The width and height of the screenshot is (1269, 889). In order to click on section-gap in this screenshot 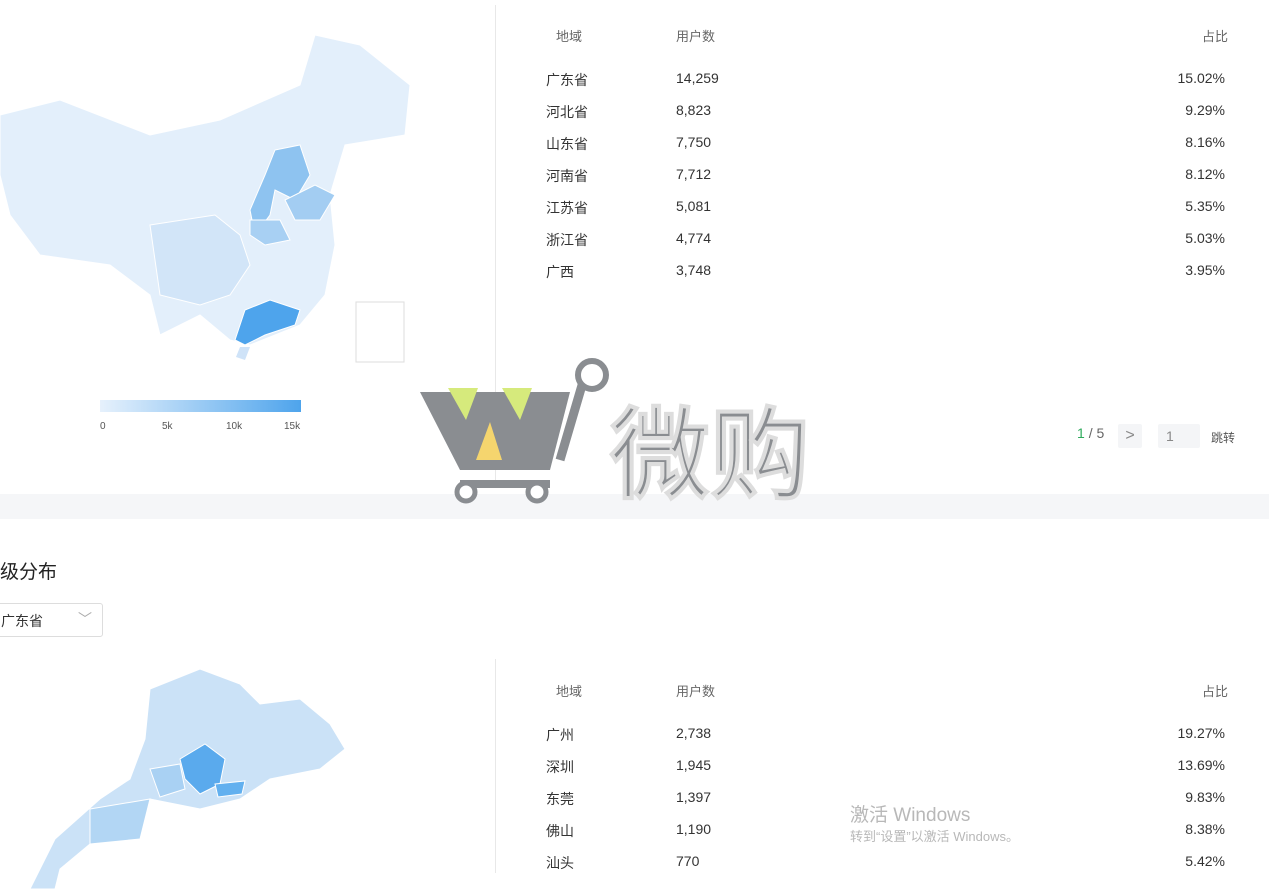, I will do `click(634, 506)`.